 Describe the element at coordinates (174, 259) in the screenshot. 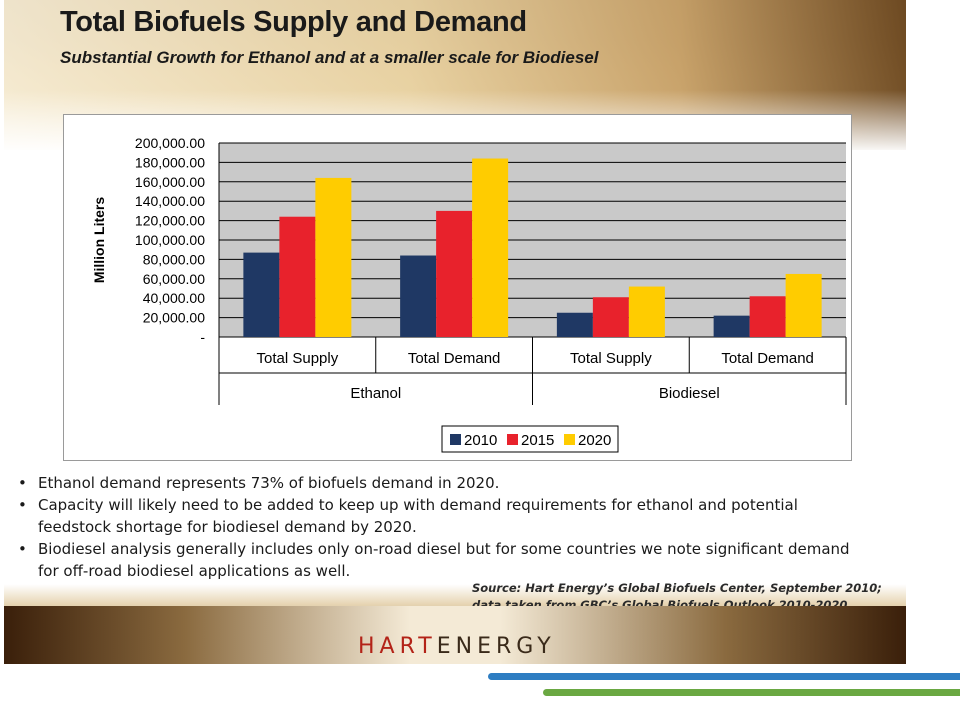

I see `y-tick-label: 80,000.00` at that location.